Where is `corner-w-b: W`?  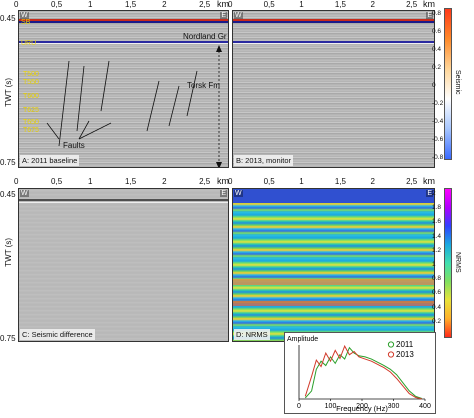 corner-w-b: W is located at coordinates (238, 15).